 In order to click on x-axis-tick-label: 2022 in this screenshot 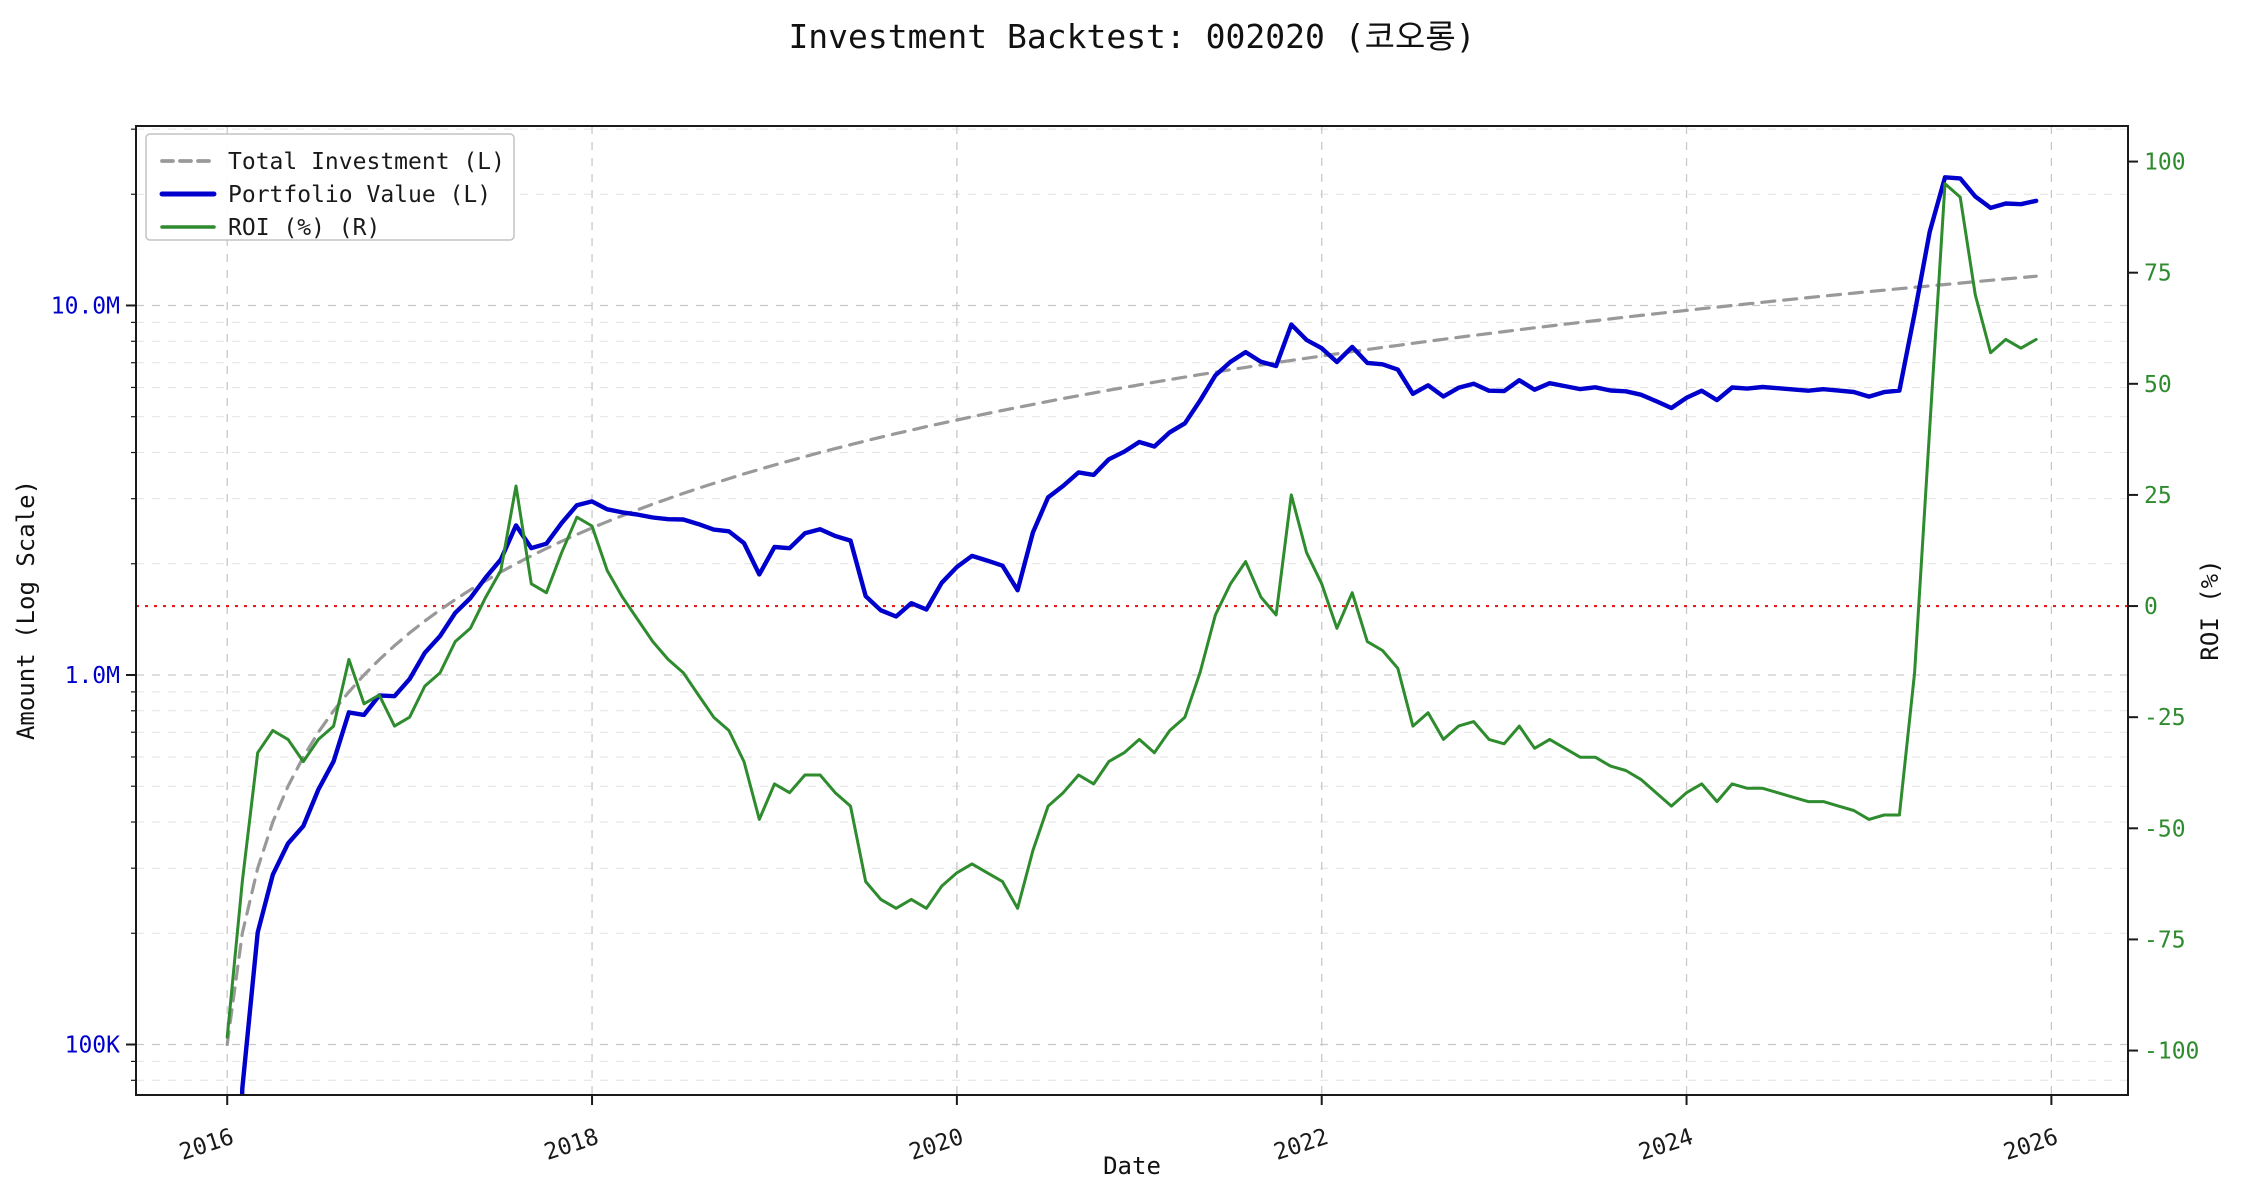, I will do `click(1301, 1145)`.